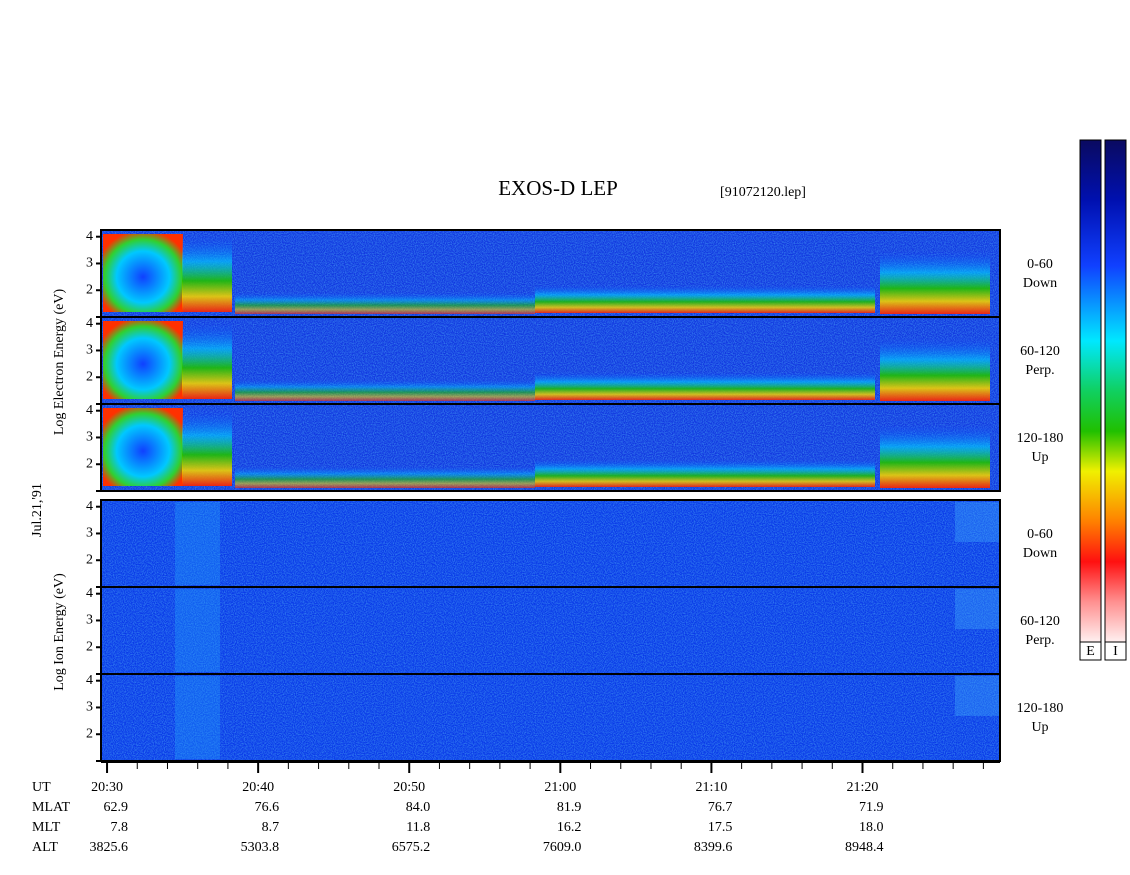 Image resolution: width=1130 pixels, height=875 pixels. What do you see at coordinates (59, 632) in the screenshot?
I see `ion-axis-label: Log Ion Energy (eV)` at bounding box center [59, 632].